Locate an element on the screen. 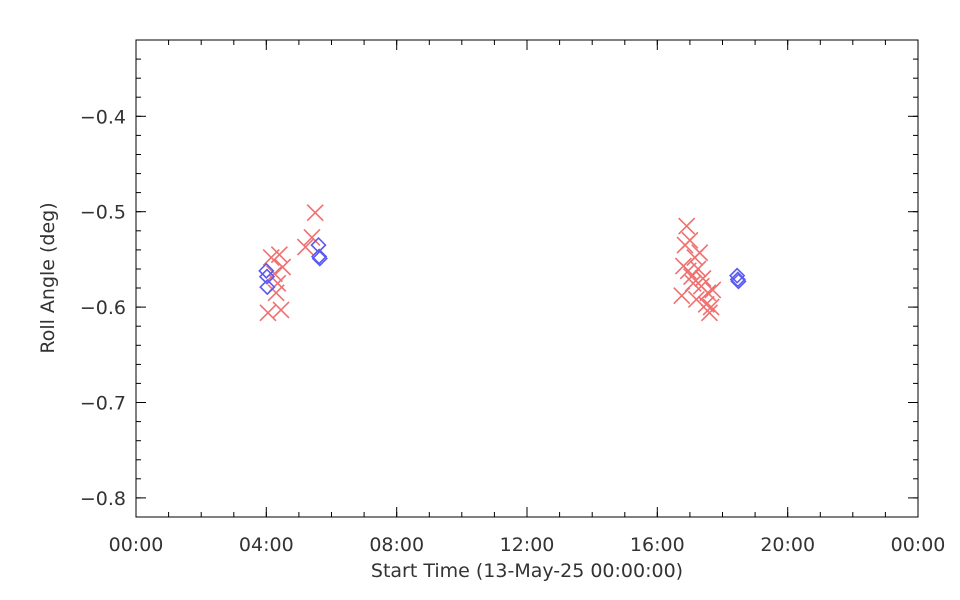 This screenshot has width=960, height=600. x-tick-label: 08:00 is located at coordinates (396, 545).